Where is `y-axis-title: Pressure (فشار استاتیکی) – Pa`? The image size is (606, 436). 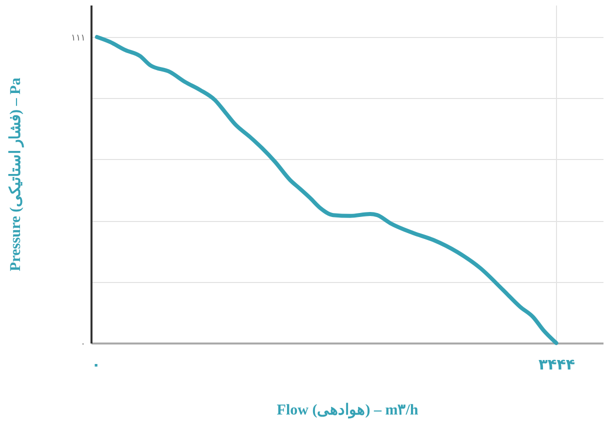 y-axis-title: Pressure (فشار استاتیکی) – Pa is located at coordinates (16, 174).